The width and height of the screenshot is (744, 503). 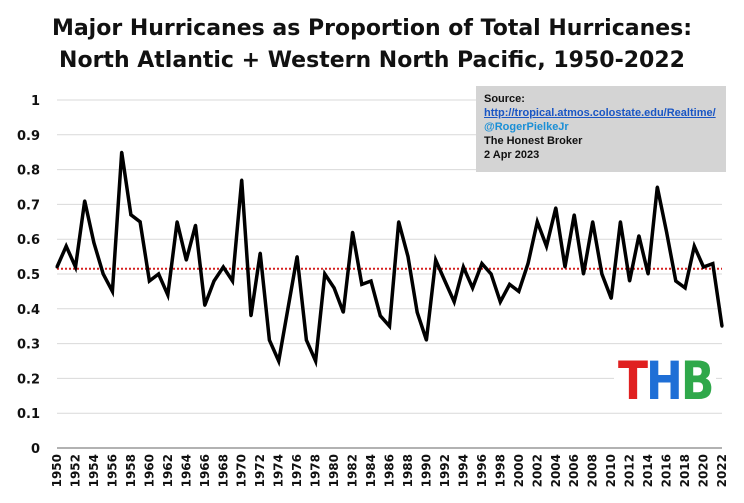 I want to click on logo-letter-h: H, so click(x=664, y=381).